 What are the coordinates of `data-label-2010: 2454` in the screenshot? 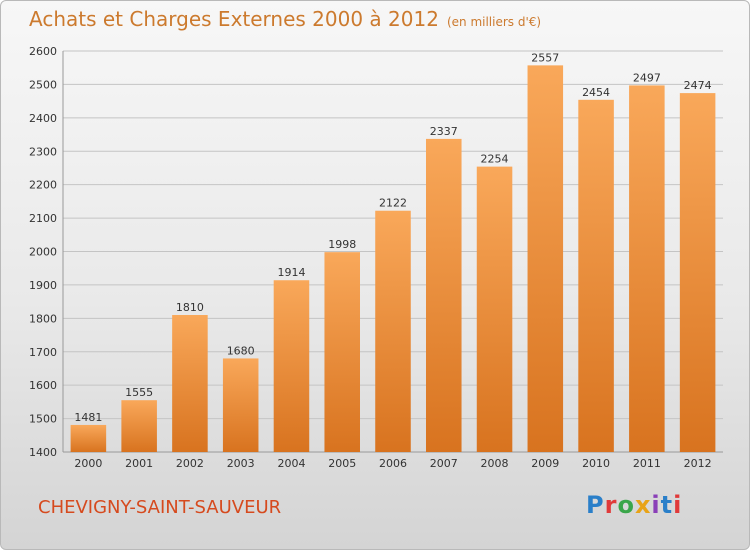 It's located at (596, 92).